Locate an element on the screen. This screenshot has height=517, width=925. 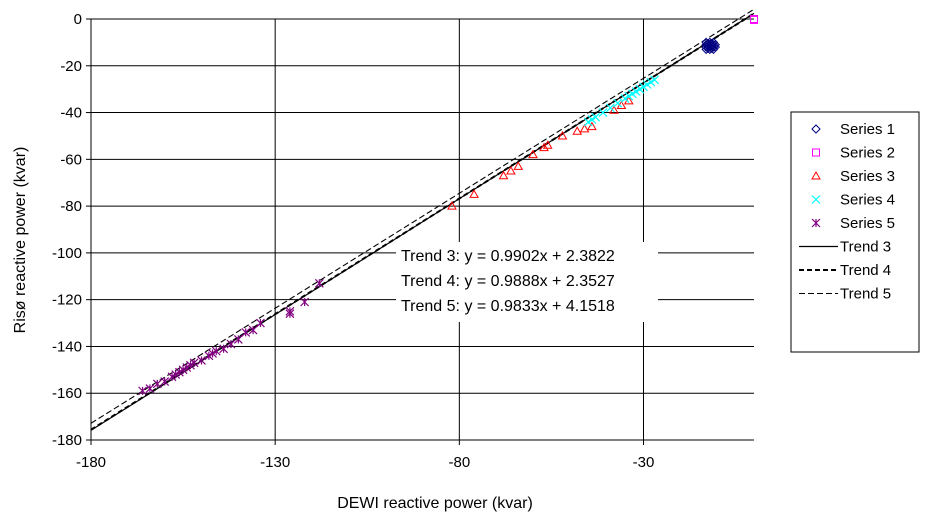
x-tick-label: -30 is located at coordinates (644, 462).